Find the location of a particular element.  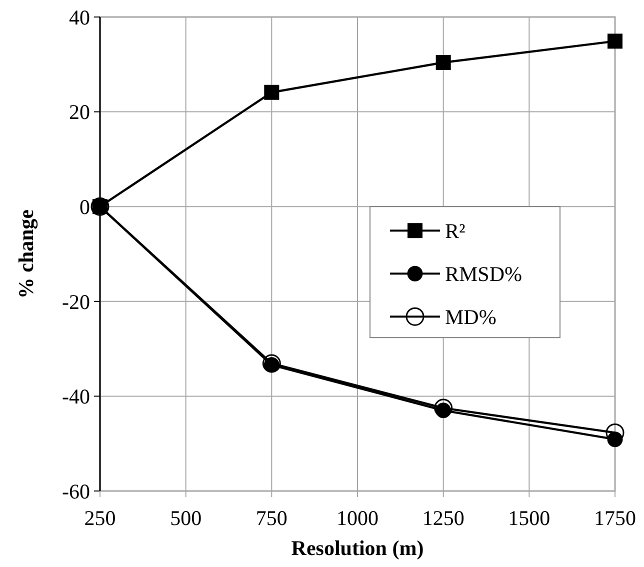

y-tick-label: -40 is located at coordinates (76, 396).